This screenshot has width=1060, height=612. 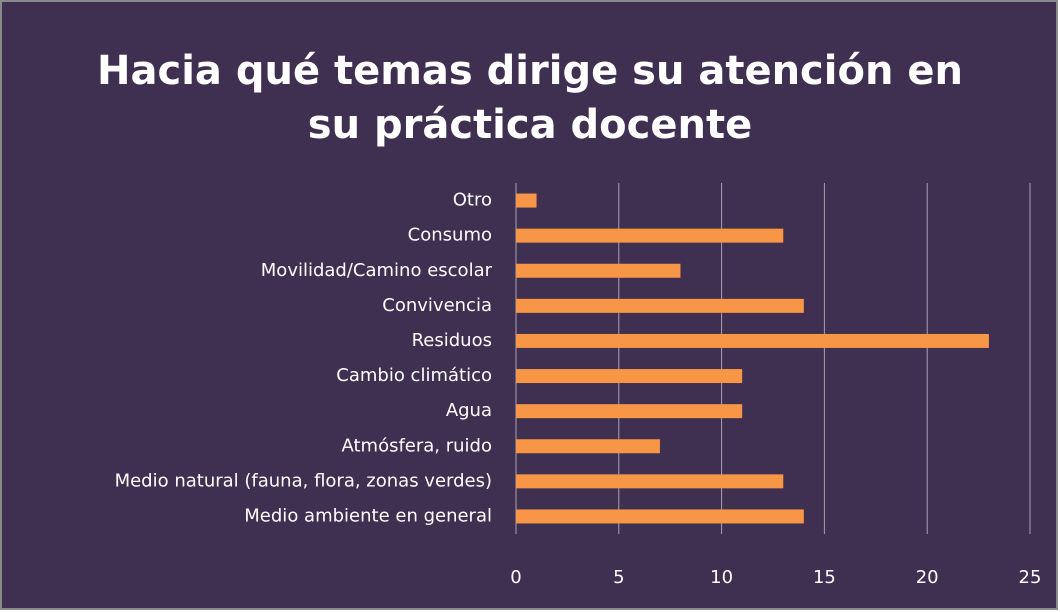 I want to click on x-tick-label: 5, so click(x=618, y=577).